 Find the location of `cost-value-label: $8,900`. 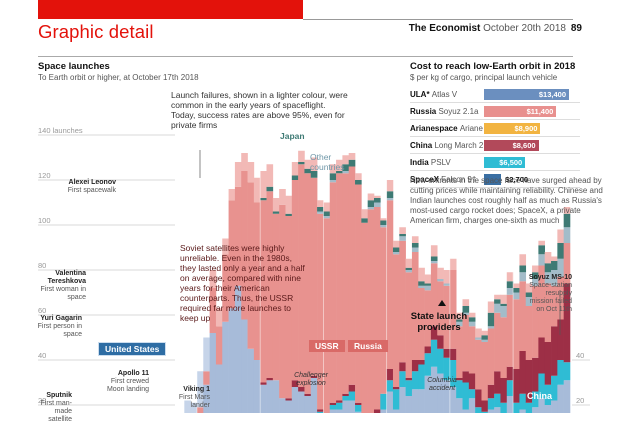

cost-value-label: $8,900 is located at coordinates (526, 128).